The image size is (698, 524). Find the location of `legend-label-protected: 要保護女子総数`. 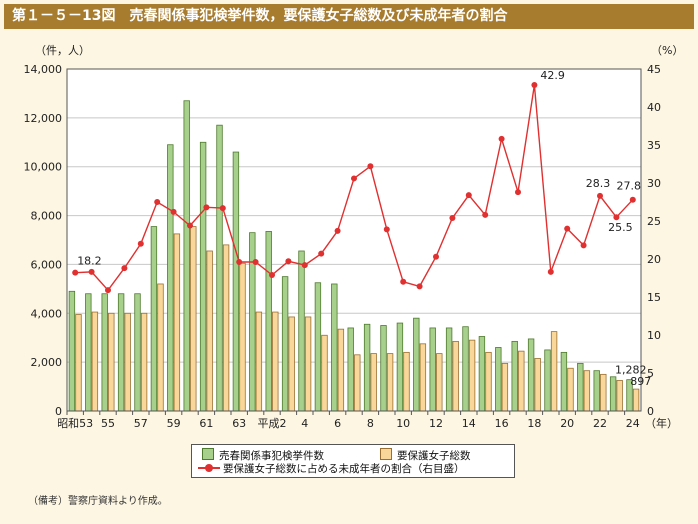

legend-label-protected: 要保護女子総数 is located at coordinates (434, 456).